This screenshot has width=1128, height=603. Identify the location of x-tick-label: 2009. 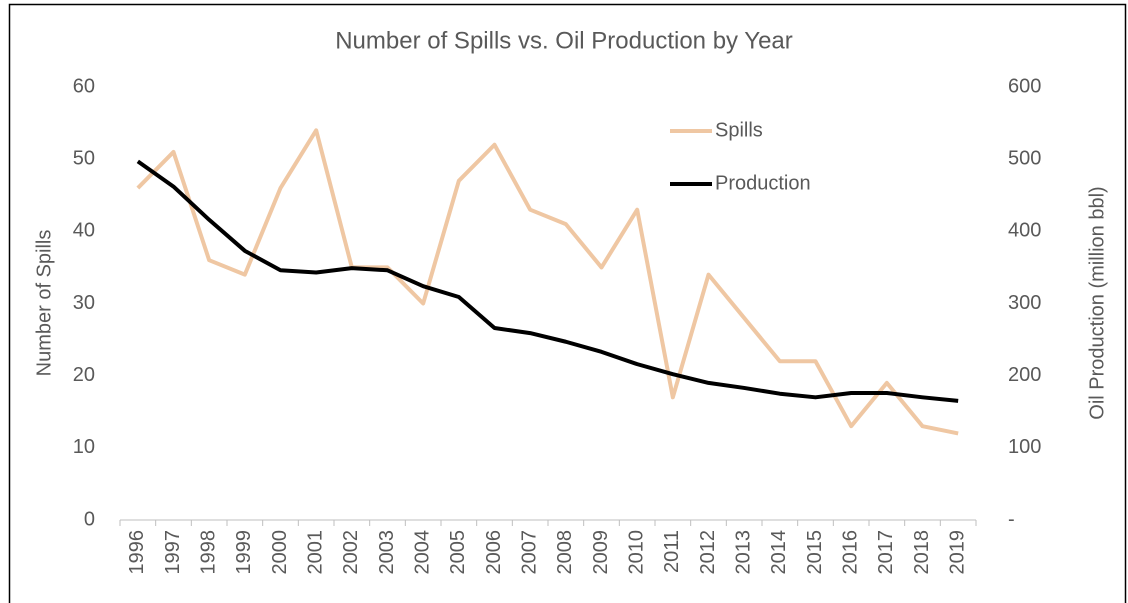
(601, 552).